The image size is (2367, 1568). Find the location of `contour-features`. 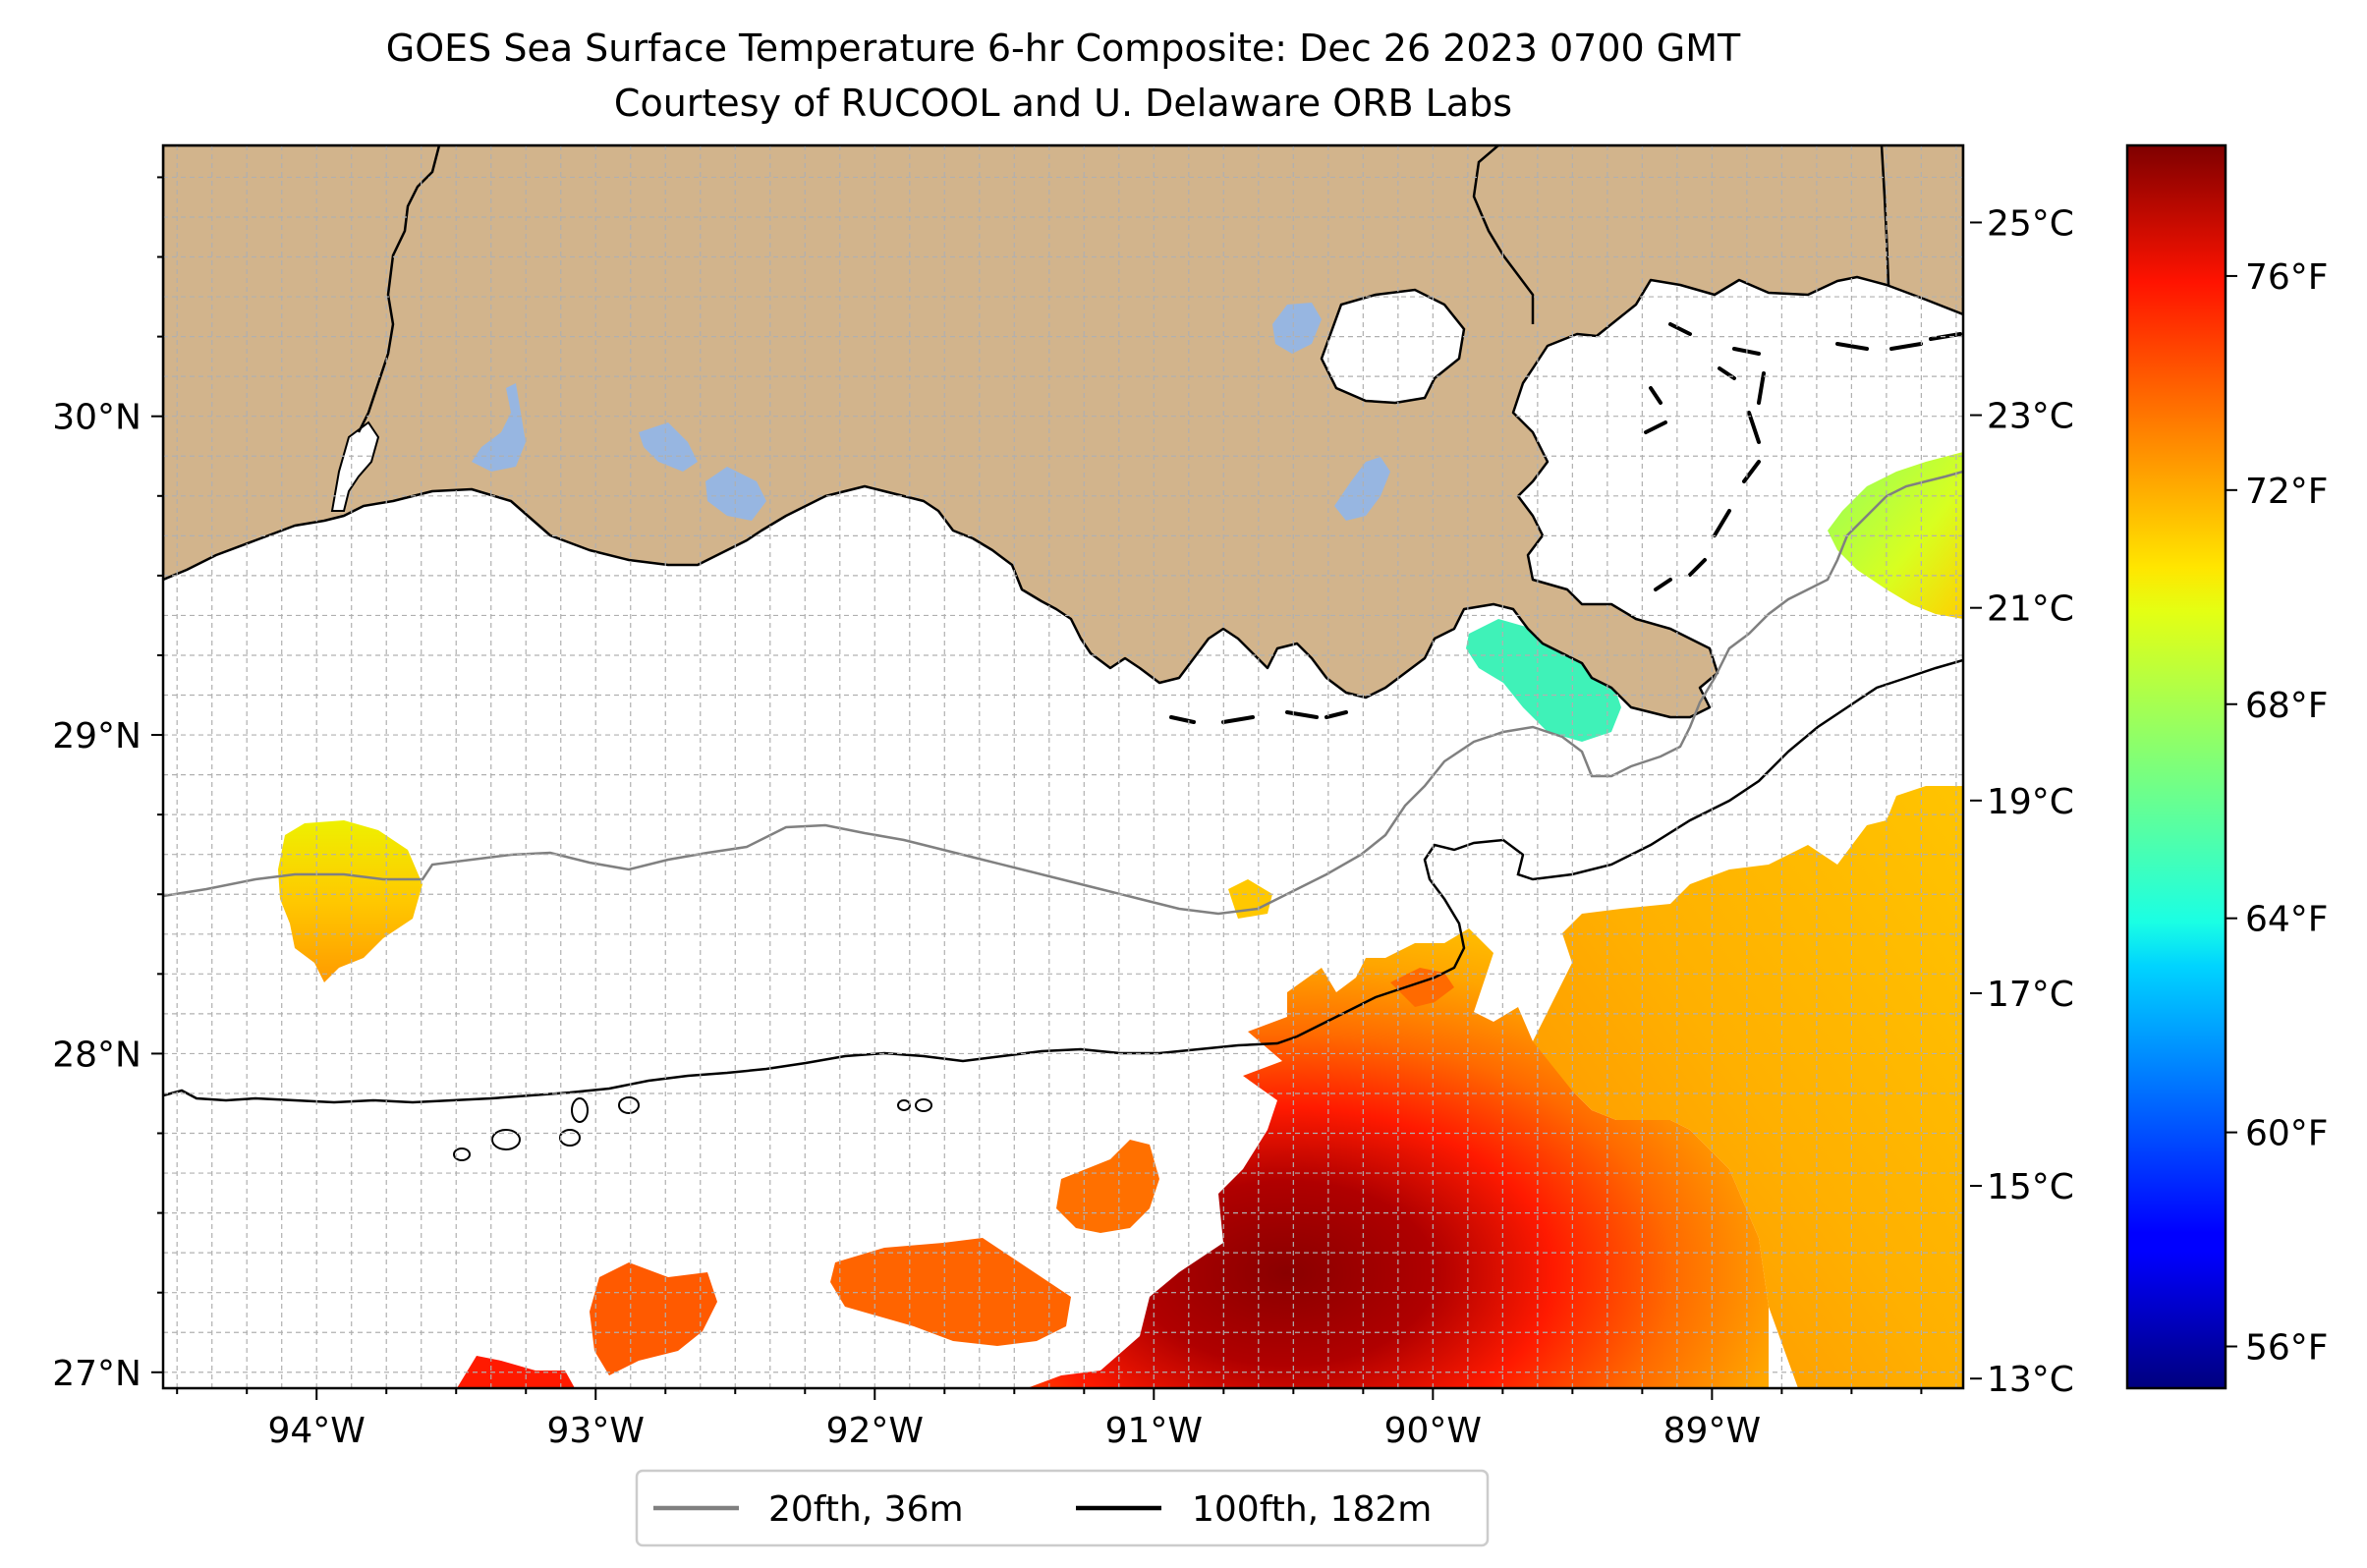

contour-features is located at coordinates (693, 1128).